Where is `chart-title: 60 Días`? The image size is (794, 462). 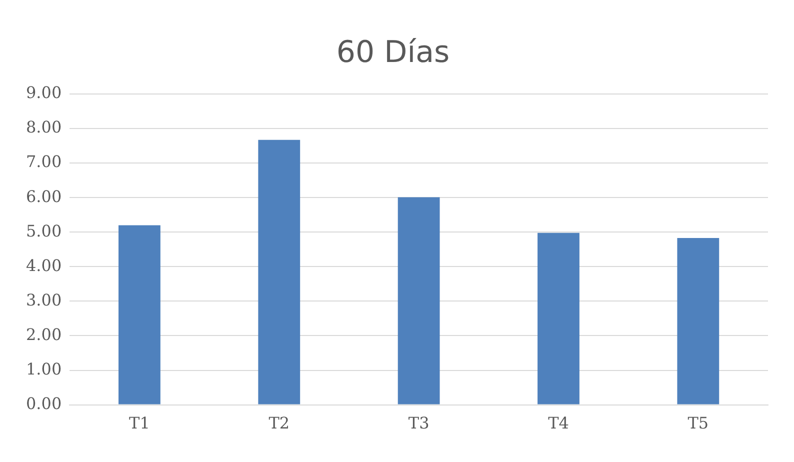 chart-title: 60 Días is located at coordinates (393, 52).